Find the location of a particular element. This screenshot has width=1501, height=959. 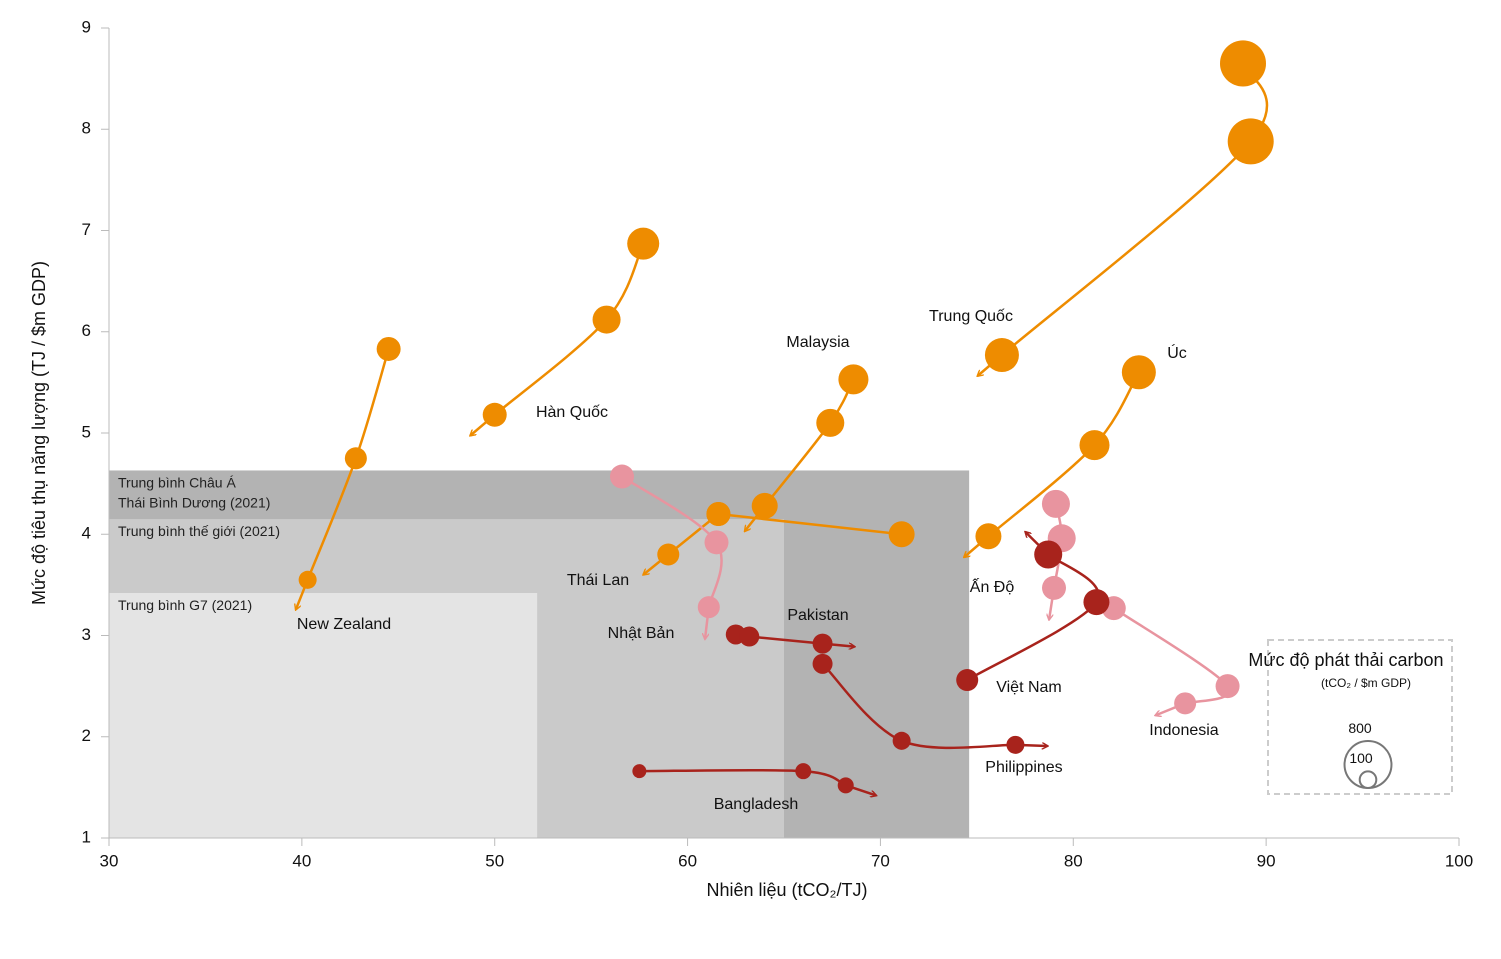

y-tick-label: 6 is located at coordinates (86, 330).